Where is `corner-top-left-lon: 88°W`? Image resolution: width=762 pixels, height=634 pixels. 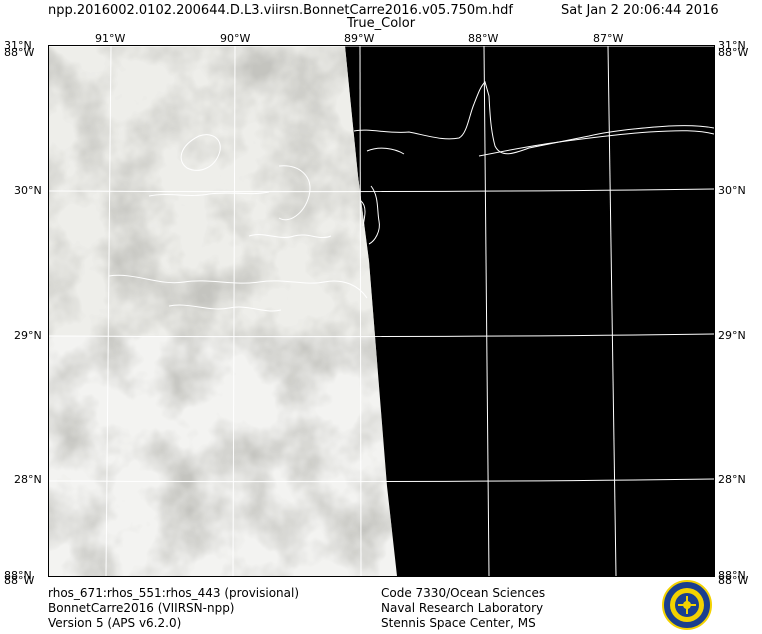
corner-top-left-lon: 88°W is located at coordinates (19, 52).